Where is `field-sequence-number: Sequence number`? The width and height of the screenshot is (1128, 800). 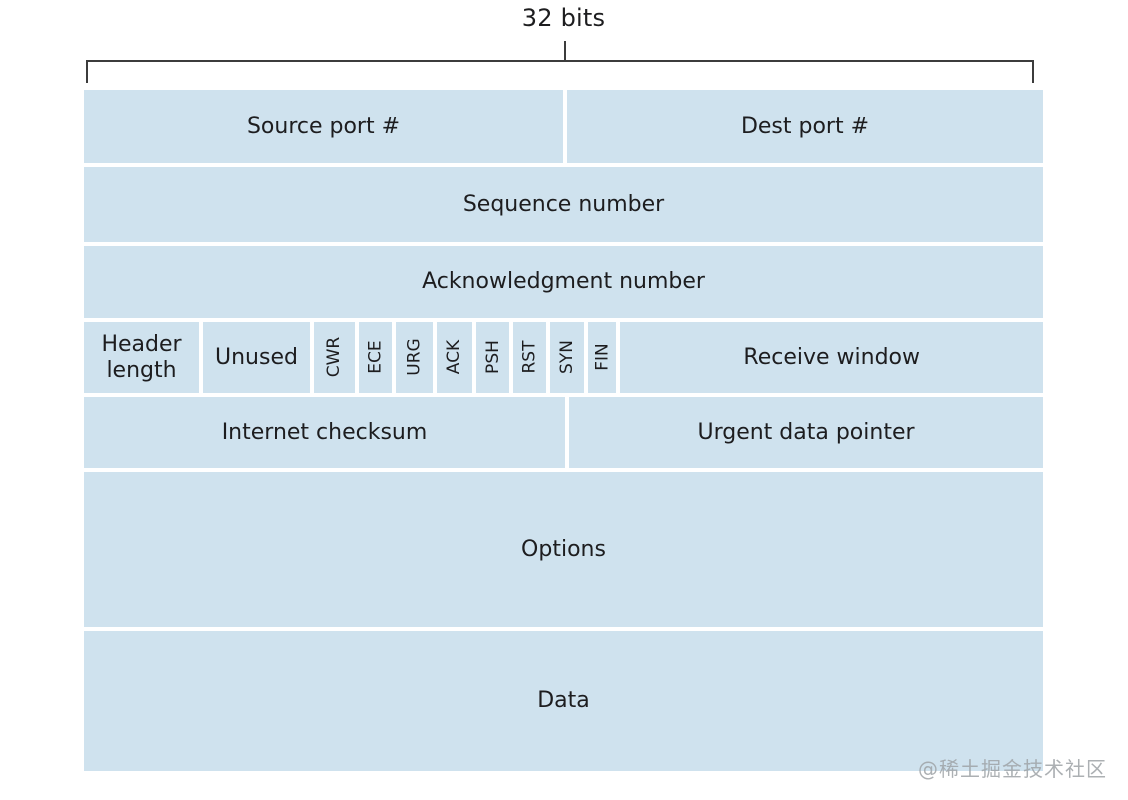
field-sequence-number: Sequence number is located at coordinates (563, 204).